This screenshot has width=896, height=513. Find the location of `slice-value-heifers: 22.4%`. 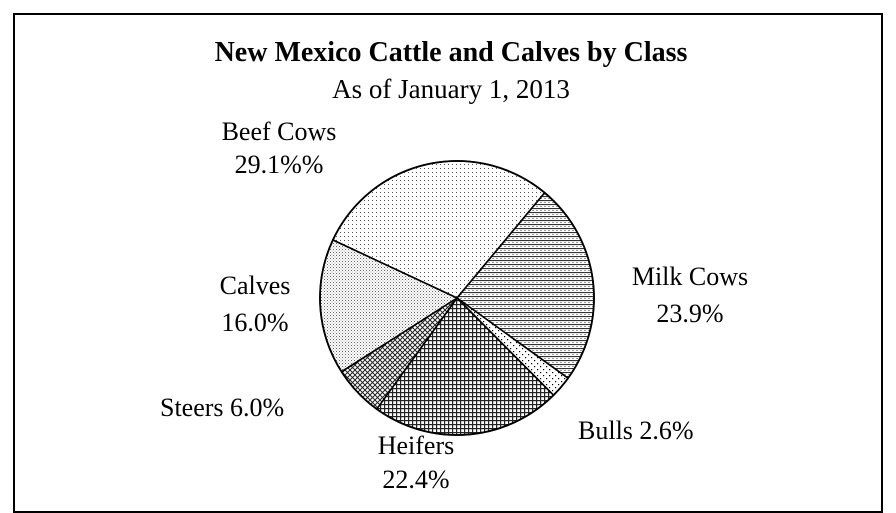

slice-value-heifers: 22.4% is located at coordinates (415, 479).